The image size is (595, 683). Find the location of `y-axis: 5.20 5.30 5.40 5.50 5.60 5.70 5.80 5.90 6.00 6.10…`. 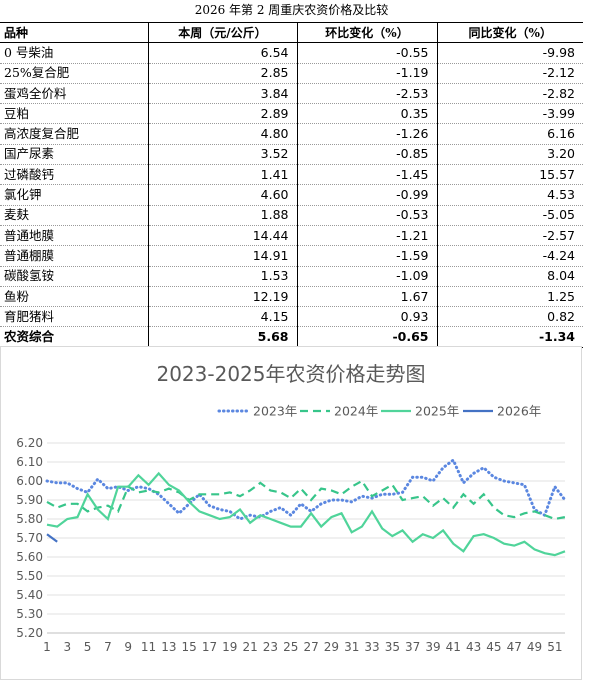

y-axis: 5.20 5.30 5.40 5.50 5.60 5.70 5.80 5.90 6.00 6.10… is located at coordinates (29, 538).